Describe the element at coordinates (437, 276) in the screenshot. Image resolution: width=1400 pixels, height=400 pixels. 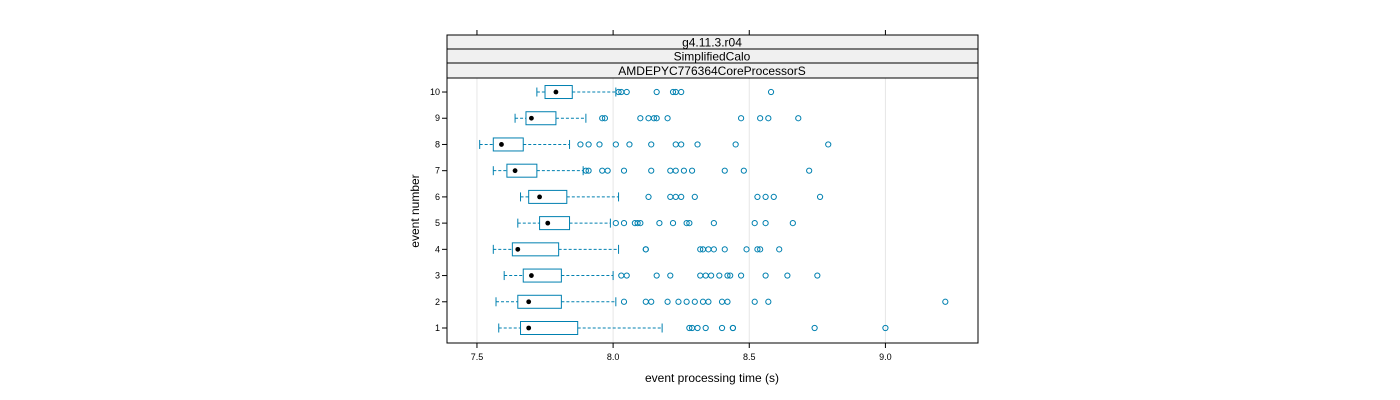
I see `y-tick-label: 3` at that location.